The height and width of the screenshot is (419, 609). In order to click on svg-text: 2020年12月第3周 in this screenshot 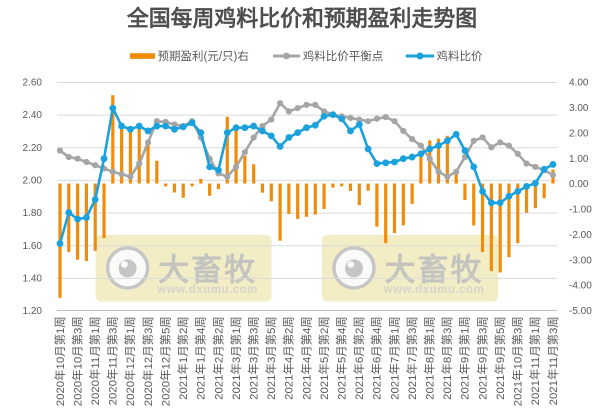, I will do `click(148, 361)`.